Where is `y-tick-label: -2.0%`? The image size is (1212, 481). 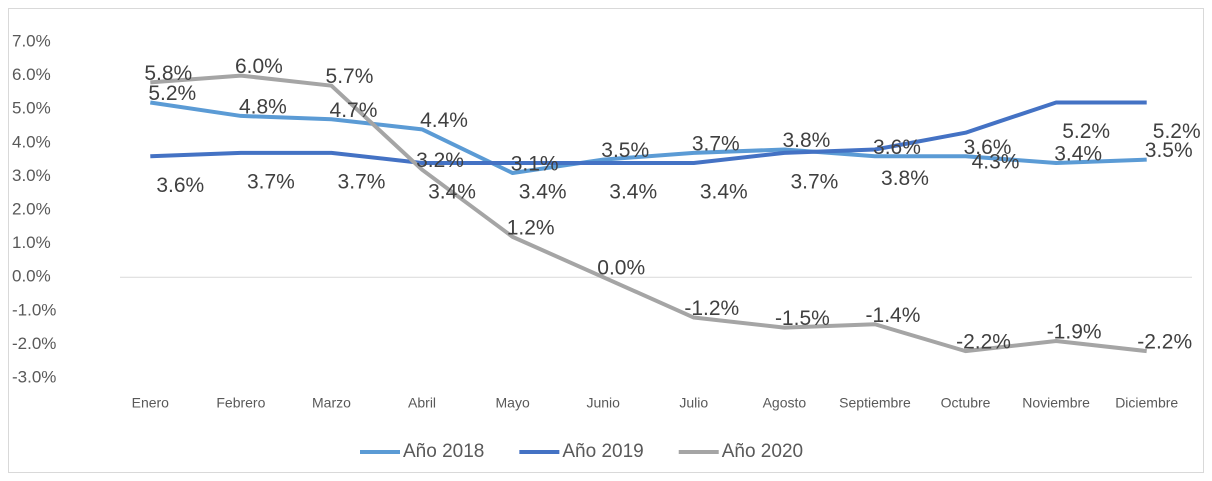 y-tick-label: -2.0% is located at coordinates (34, 343).